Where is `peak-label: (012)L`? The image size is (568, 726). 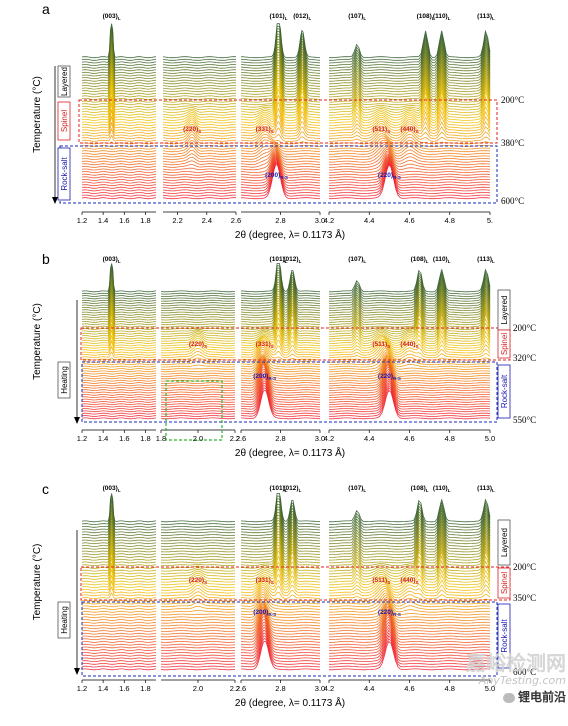 peak-label: (012)L is located at coordinates (292, 260).